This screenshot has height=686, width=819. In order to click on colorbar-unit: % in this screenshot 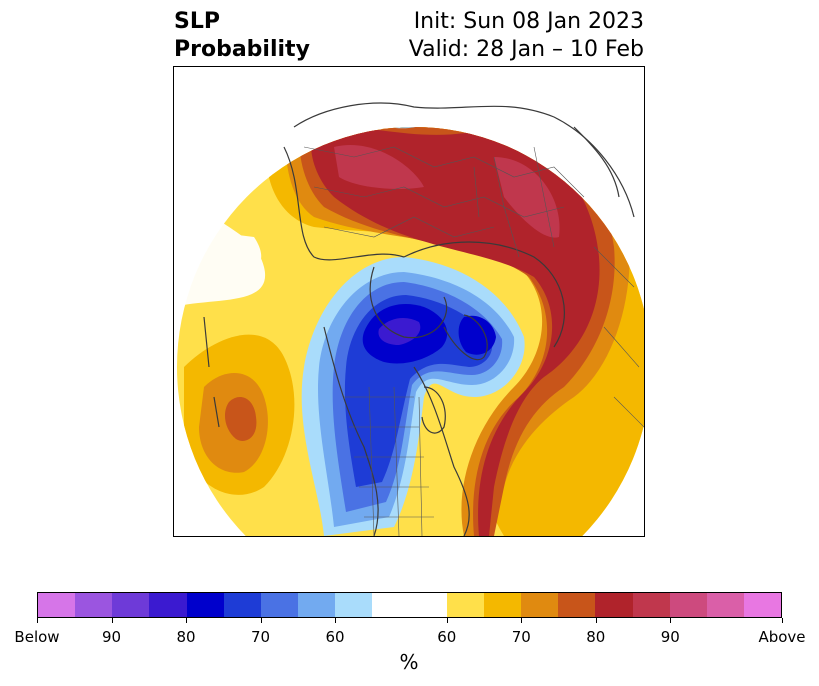, I will do `click(409, 662)`.